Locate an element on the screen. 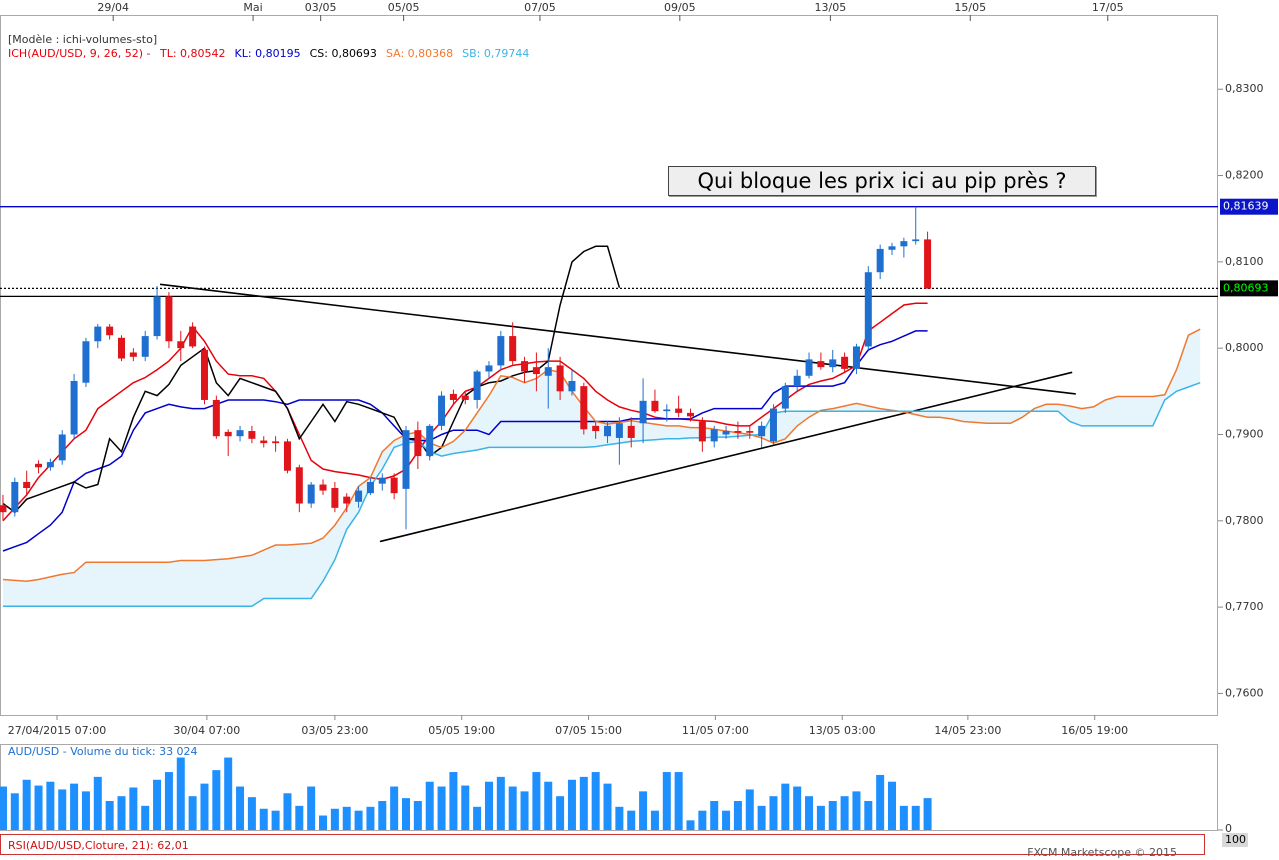 This screenshot has width=1279, height=860. legend-entry: KL: 0,80195 is located at coordinates (267, 53).